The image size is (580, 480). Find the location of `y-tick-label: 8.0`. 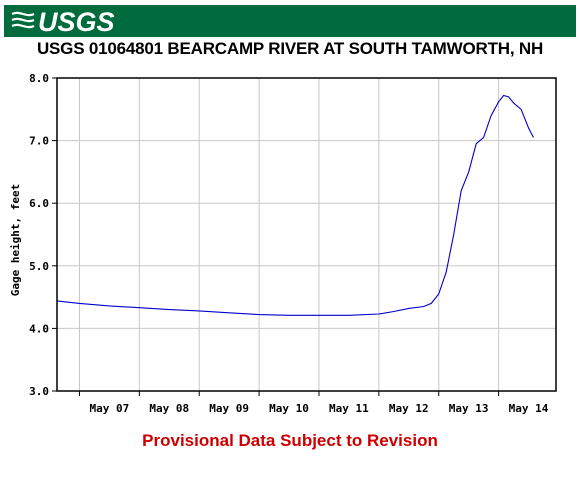

y-tick-label: 8.0 is located at coordinates (39, 78).